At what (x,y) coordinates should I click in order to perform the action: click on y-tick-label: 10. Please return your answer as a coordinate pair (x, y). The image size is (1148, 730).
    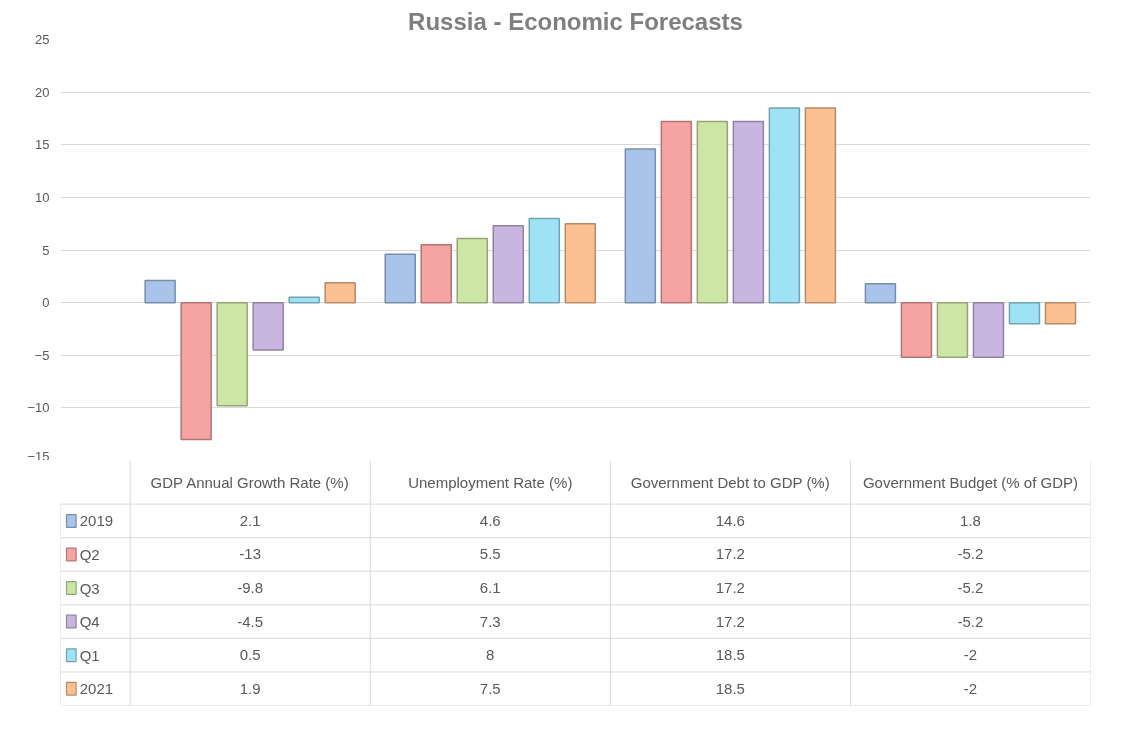
    Looking at the image, I should click on (42, 197).